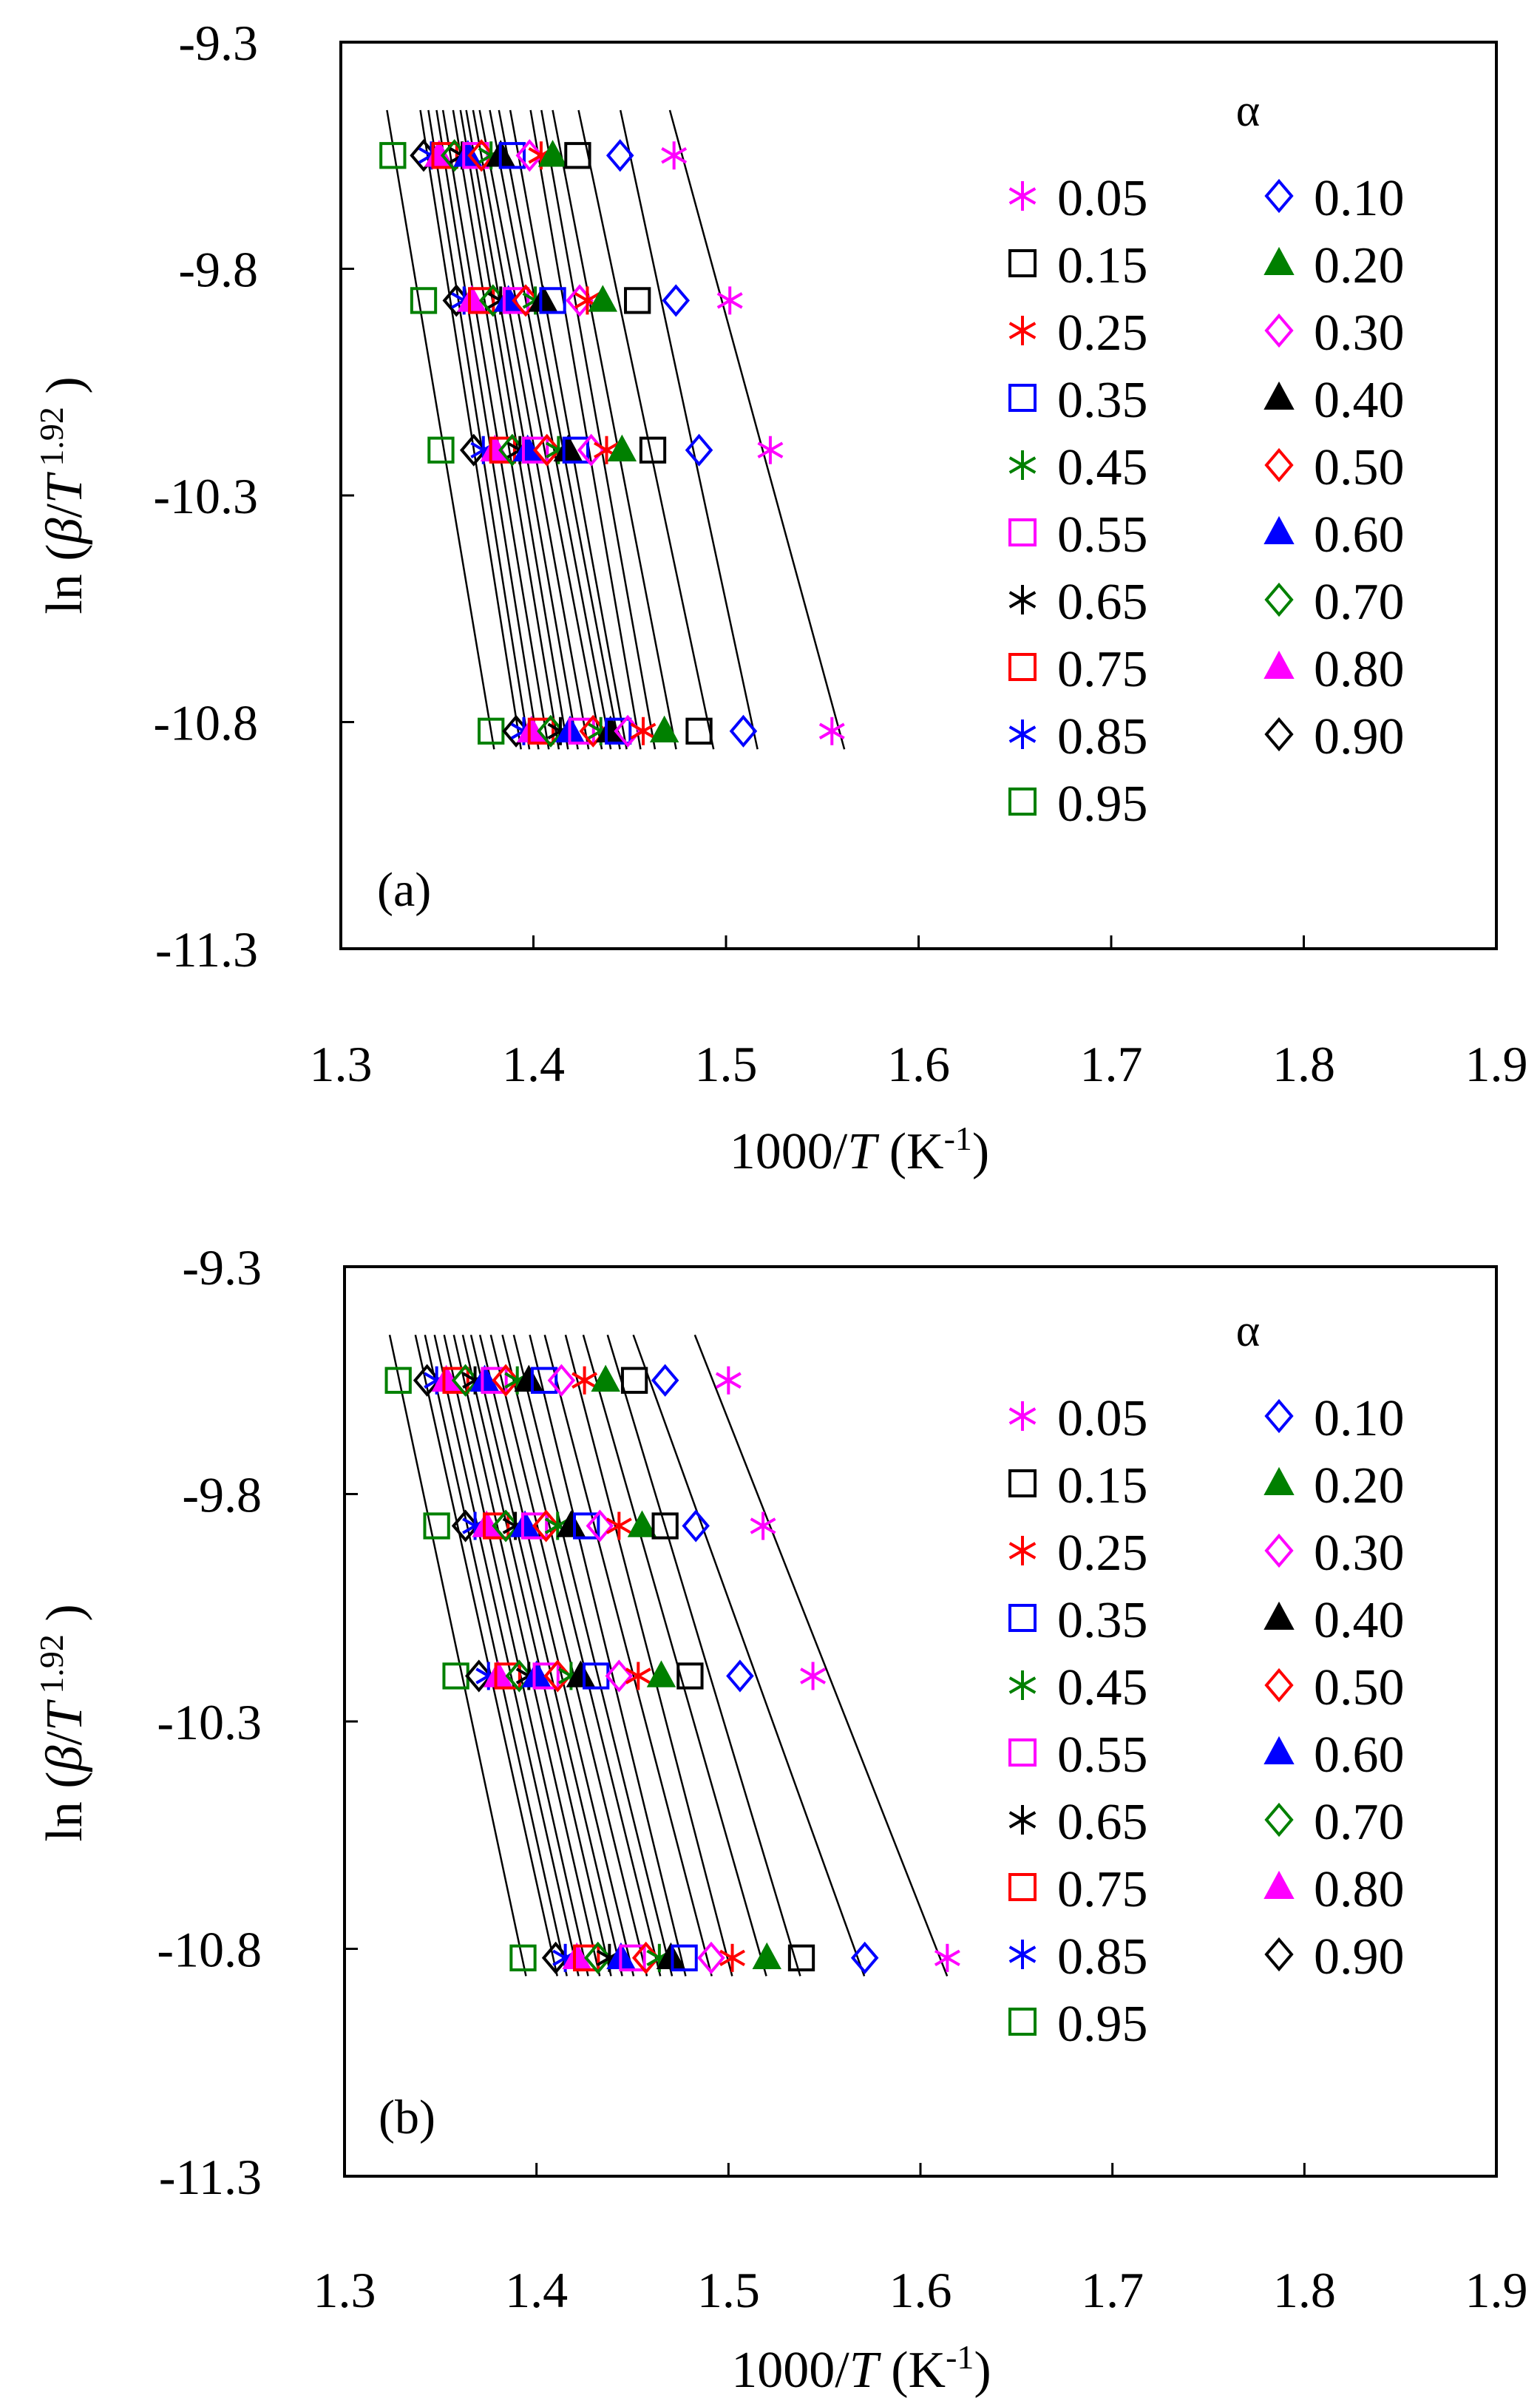  Describe the element at coordinates (1102, 602) in the screenshot. I see `legend-label: 0.65` at that location.